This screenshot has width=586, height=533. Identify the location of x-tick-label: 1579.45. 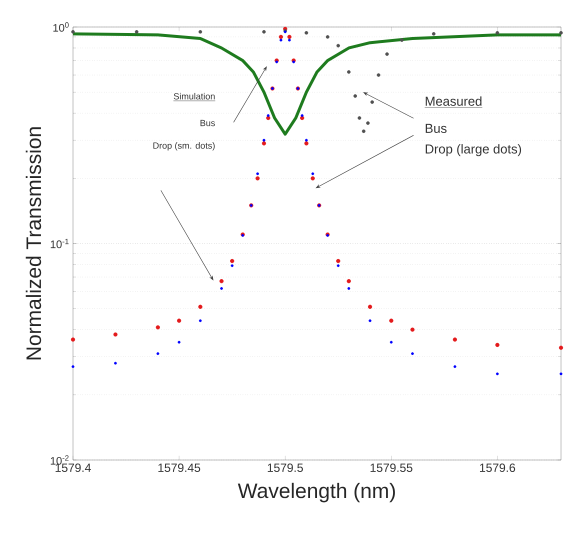
(179, 468).